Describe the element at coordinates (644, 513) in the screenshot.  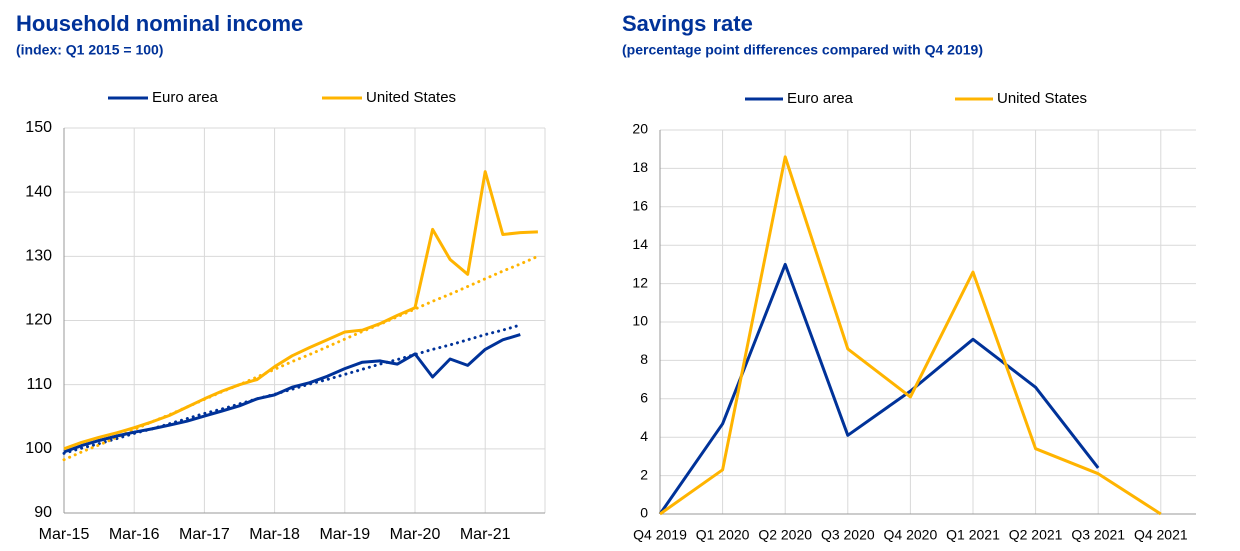
I see `y-tick-label: 0` at that location.